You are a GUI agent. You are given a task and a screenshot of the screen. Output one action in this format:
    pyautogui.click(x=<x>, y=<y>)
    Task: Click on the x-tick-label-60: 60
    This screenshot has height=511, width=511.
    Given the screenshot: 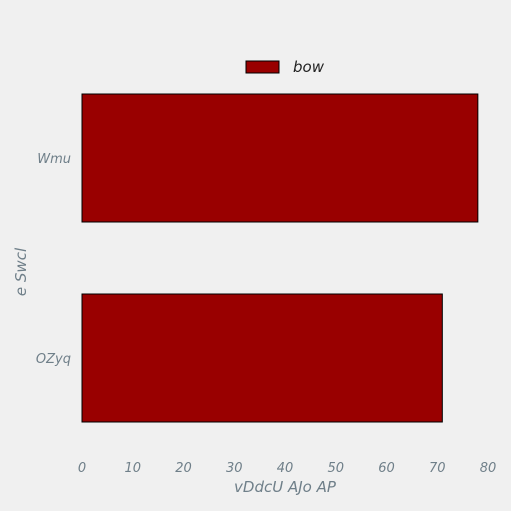 What is the action you would take?
    pyautogui.click(x=386, y=468)
    